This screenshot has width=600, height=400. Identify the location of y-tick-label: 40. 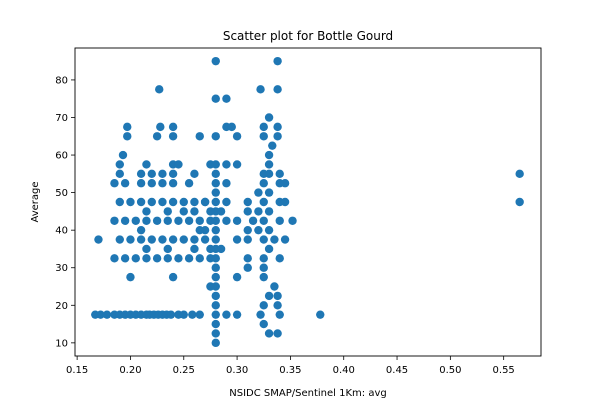
(61, 231).